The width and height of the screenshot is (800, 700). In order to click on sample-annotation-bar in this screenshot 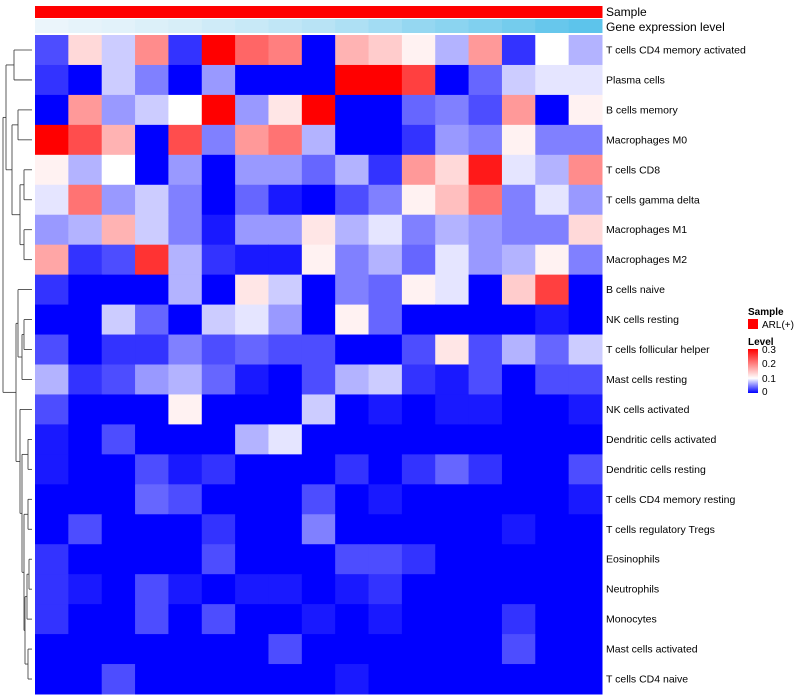, I will do `click(319, 12)`.